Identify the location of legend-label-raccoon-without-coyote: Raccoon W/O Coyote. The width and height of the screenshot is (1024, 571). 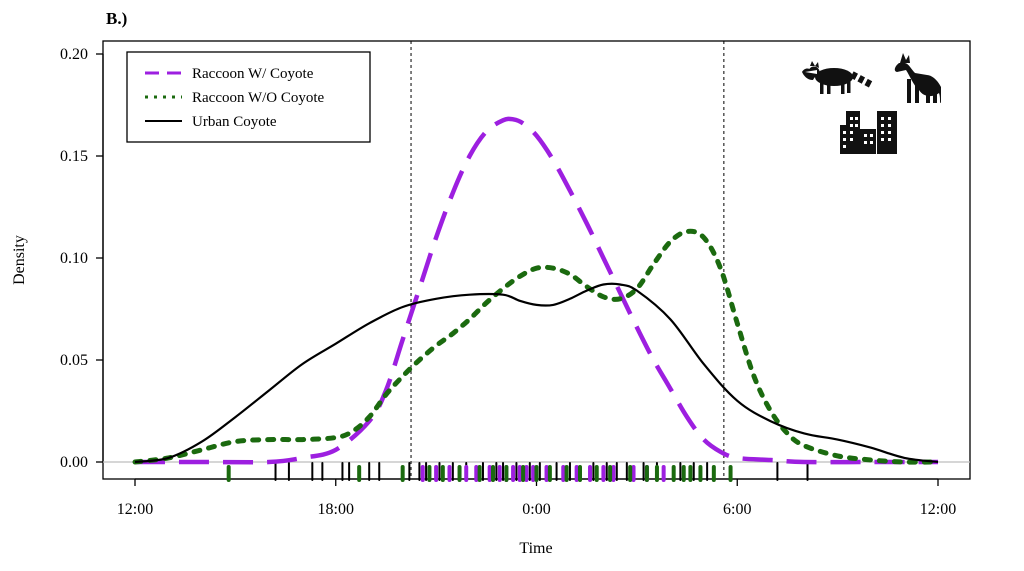
(258, 98).